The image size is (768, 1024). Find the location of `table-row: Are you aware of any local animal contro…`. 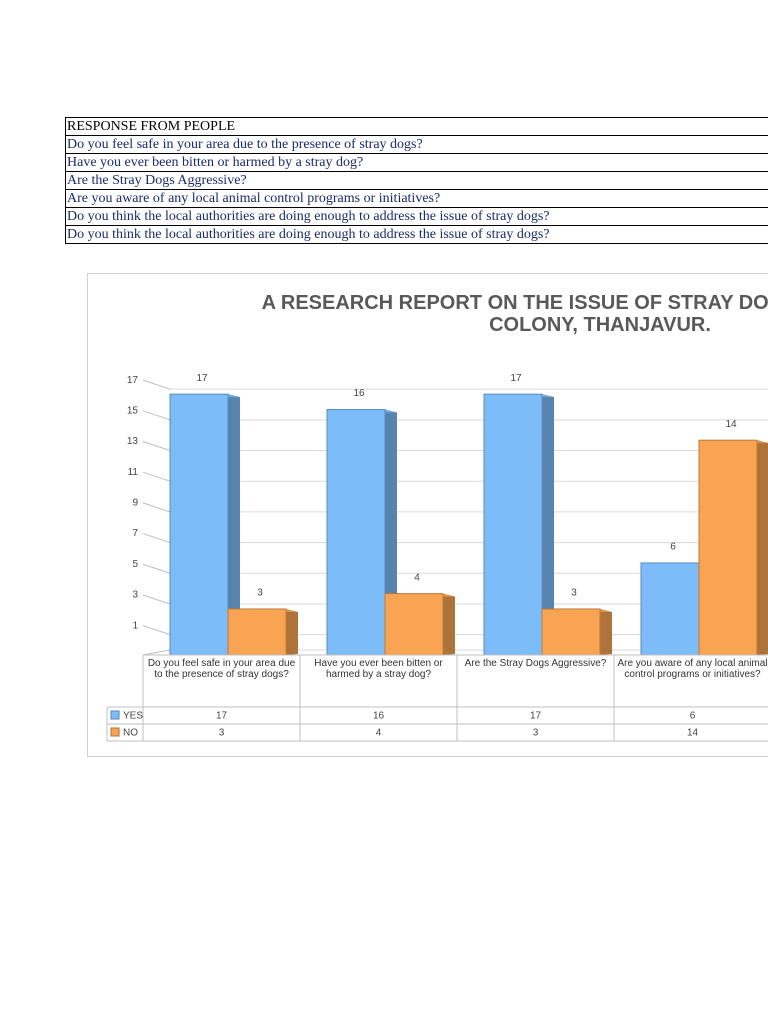

table-row: Are you aware of any local animal contro… is located at coordinates (416, 198).